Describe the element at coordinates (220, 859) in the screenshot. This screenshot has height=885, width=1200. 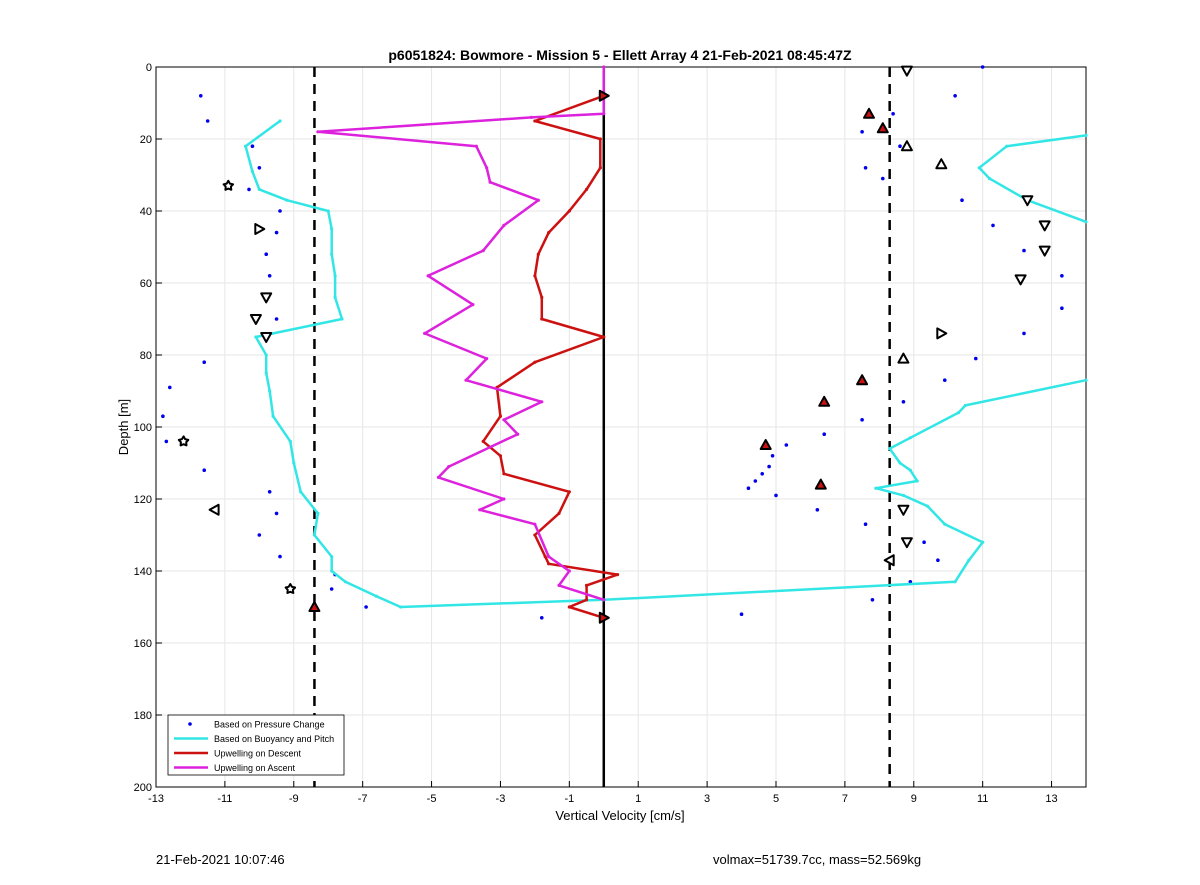
I see `footer-timestamp: 21-Feb-2021 10:07:46` at that location.